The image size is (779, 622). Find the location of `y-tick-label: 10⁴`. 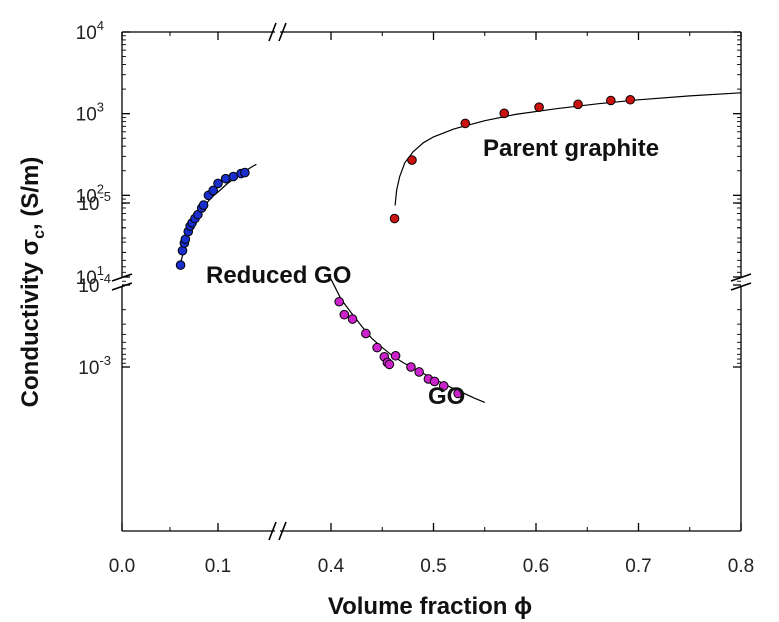

y-tick-label: 10⁴ is located at coordinates (90, 31).